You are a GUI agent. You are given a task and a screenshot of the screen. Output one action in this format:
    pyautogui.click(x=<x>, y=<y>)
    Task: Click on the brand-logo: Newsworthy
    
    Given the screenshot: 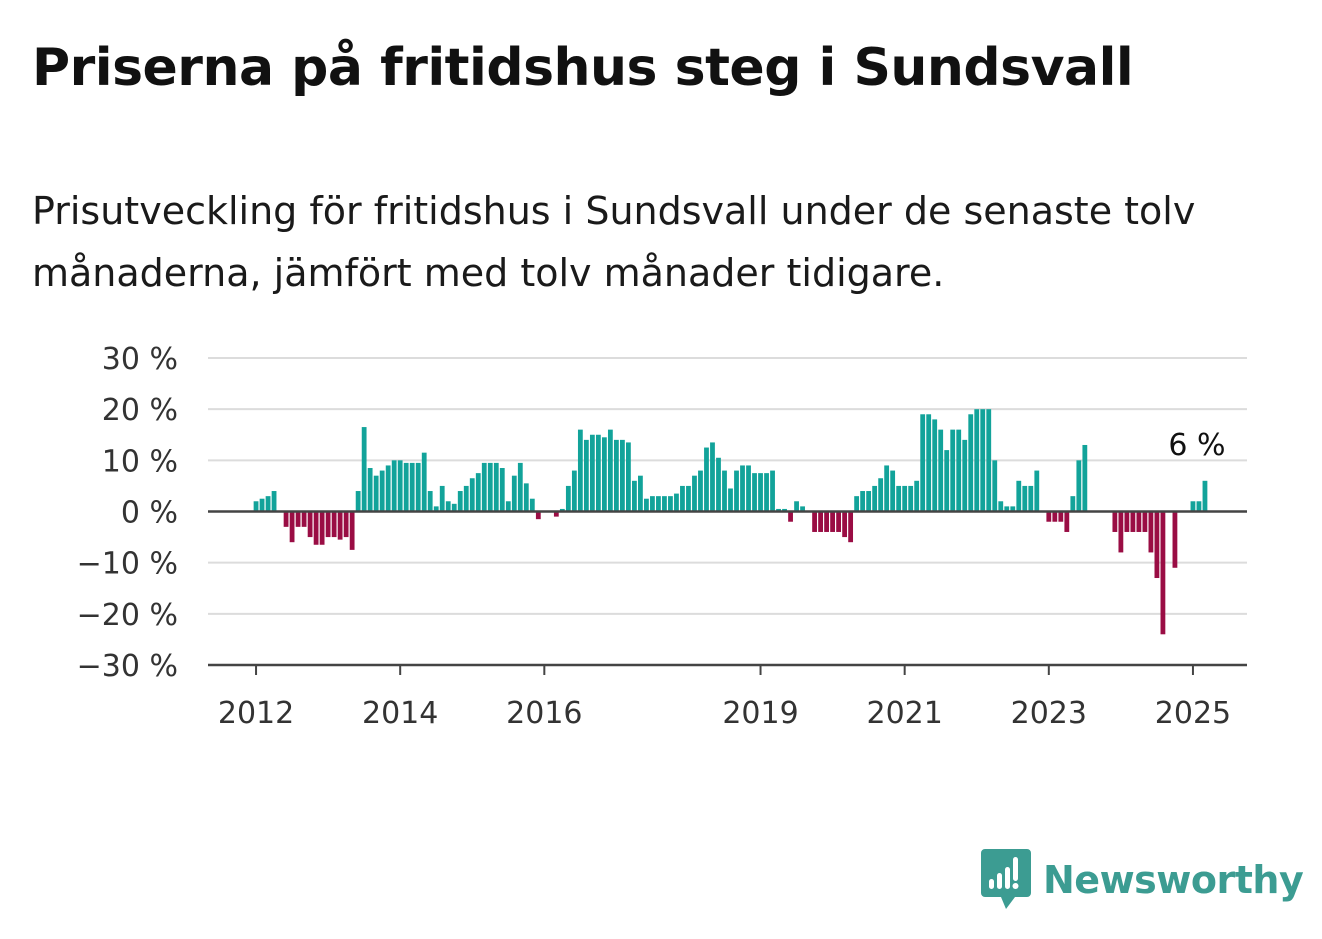 What is the action you would take?
    pyautogui.click(x=1142, y=880)
    